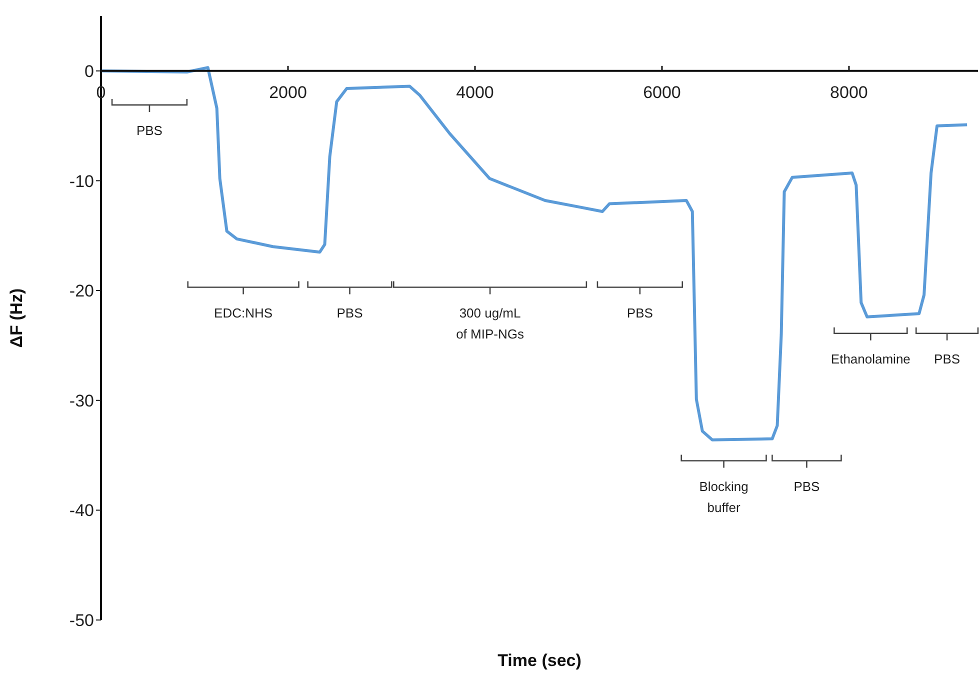 This screenshot has width=979, height=681. What do you see at coordinates (849, 92) in the screenshot?
I see `x-tick-label: 8000` at bounding box center [849, 92].